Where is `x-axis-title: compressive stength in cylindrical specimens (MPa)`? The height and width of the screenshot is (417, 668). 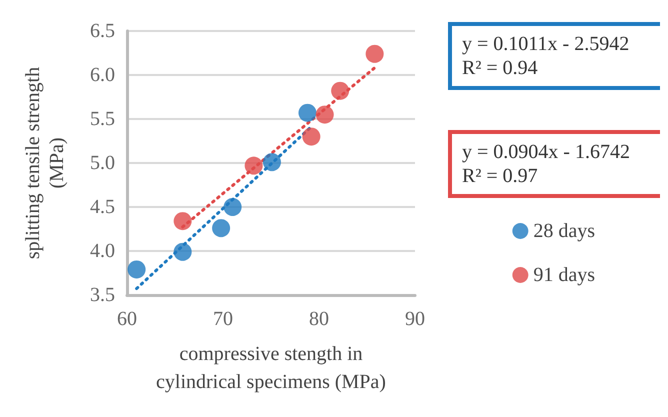
x-axis-title: compressive stength in cylindrical specimens (MPa) is located at coordinates (271, 368).